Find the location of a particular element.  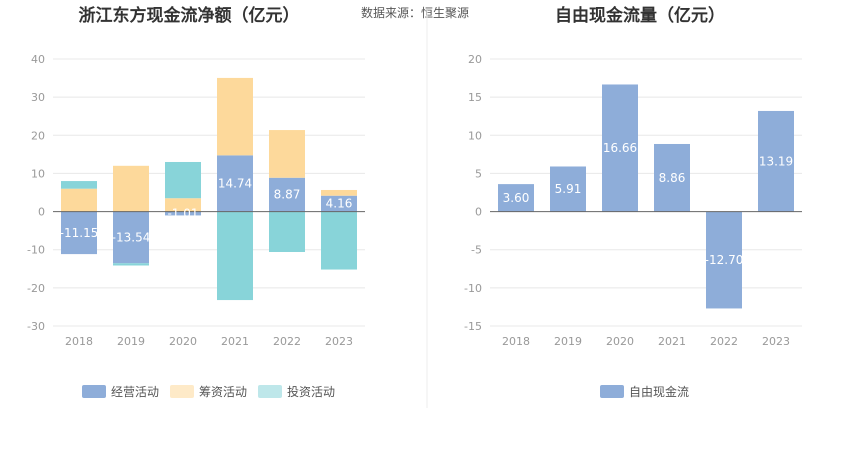

right-chart-title: 自由现金流量（亿元） is located at coordinates (640, 15).